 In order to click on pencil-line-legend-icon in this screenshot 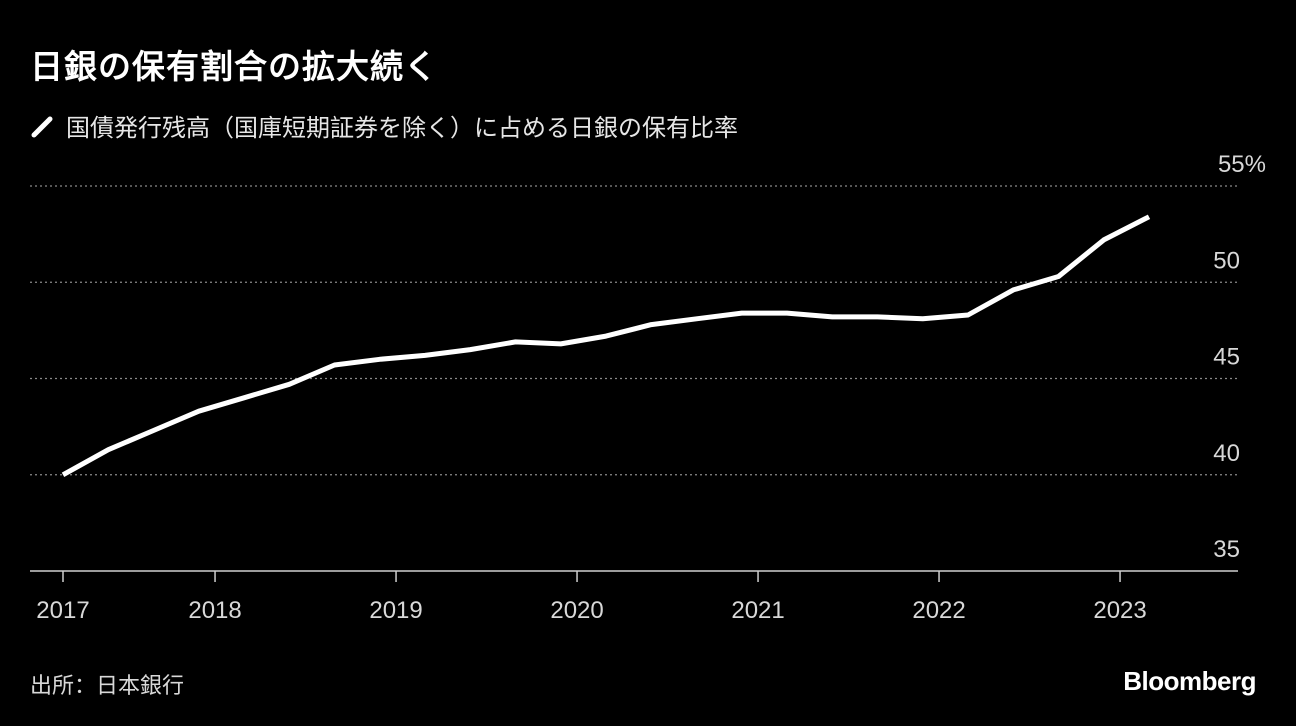, I will do `click(42, 126)`.